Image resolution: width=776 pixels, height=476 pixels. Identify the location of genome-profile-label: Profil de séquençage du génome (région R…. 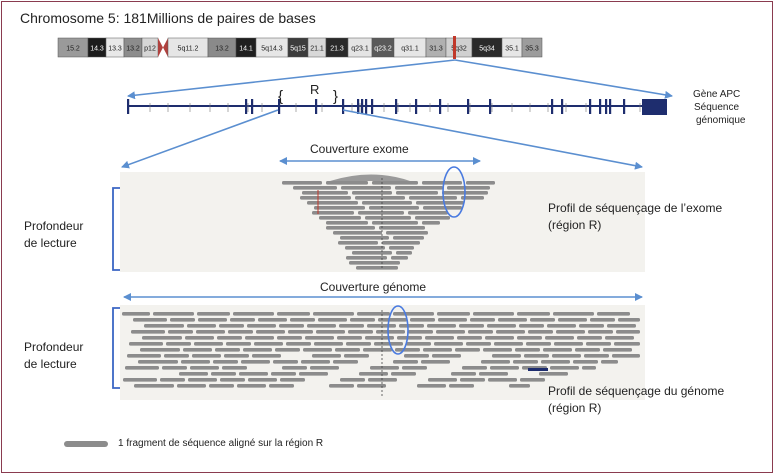
(636, 400).